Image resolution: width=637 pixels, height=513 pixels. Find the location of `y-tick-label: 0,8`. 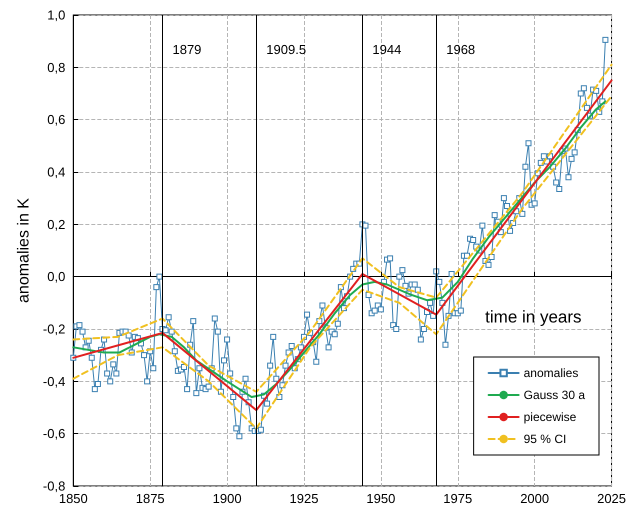

y-tick-label: 0,8 is located at coordinates (56, 67).